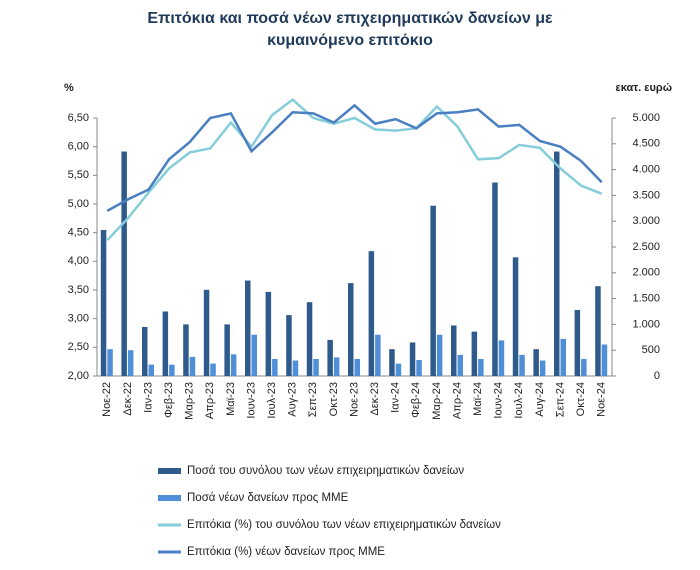 This screenshot has height=570, width=700. I want to click on y2-axis-label: εκατ. ευρώ, so click(644, 88).